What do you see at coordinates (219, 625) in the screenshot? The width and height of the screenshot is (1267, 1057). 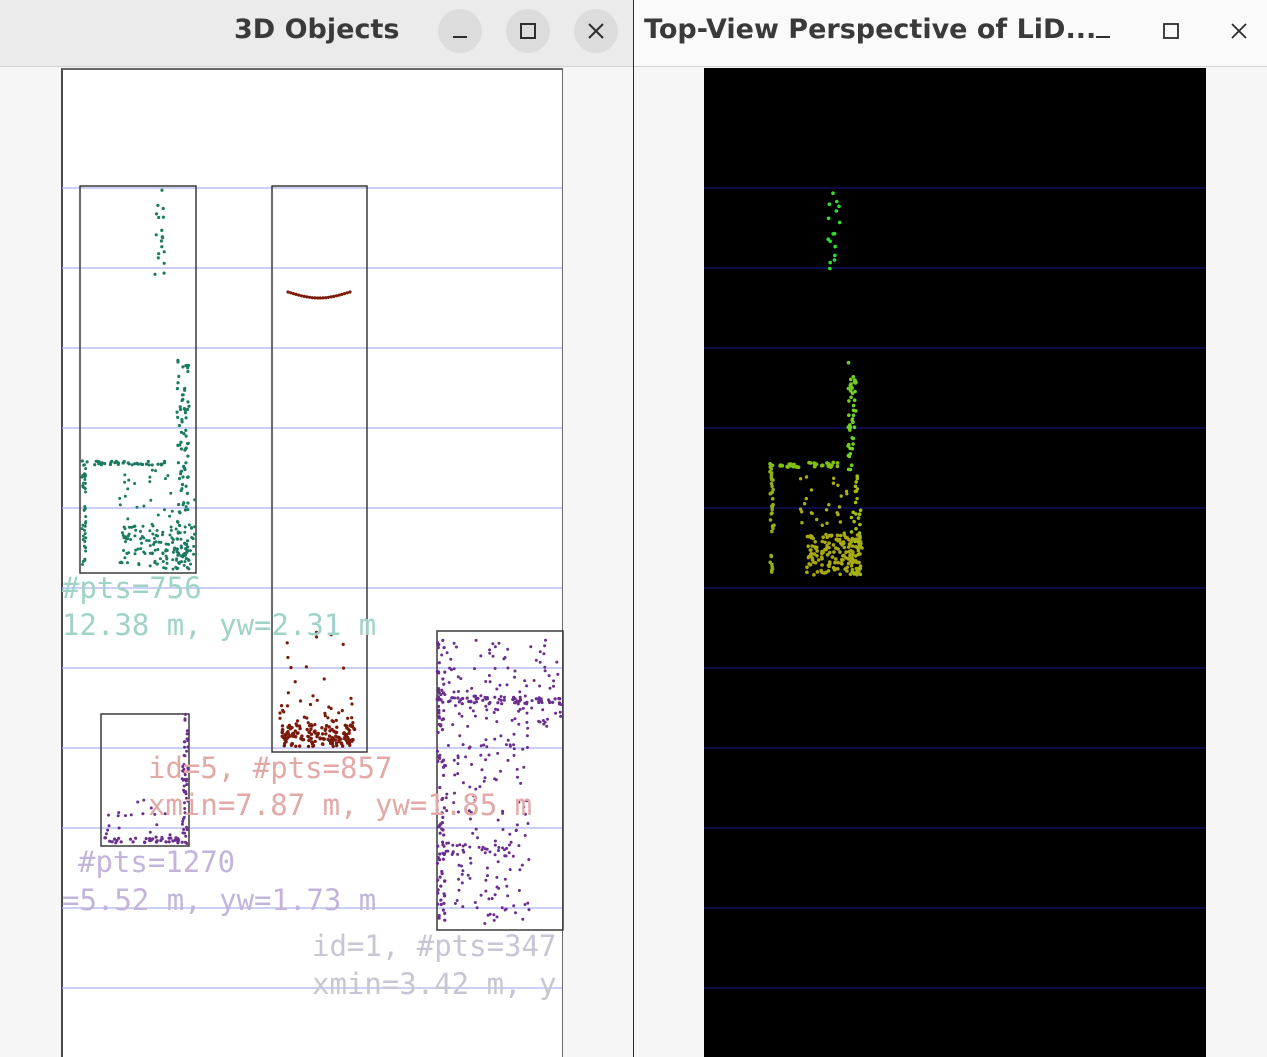 I see `label-teal-line2: 12.38 m, yw=2.31 m` at bounding box center [219, 625].